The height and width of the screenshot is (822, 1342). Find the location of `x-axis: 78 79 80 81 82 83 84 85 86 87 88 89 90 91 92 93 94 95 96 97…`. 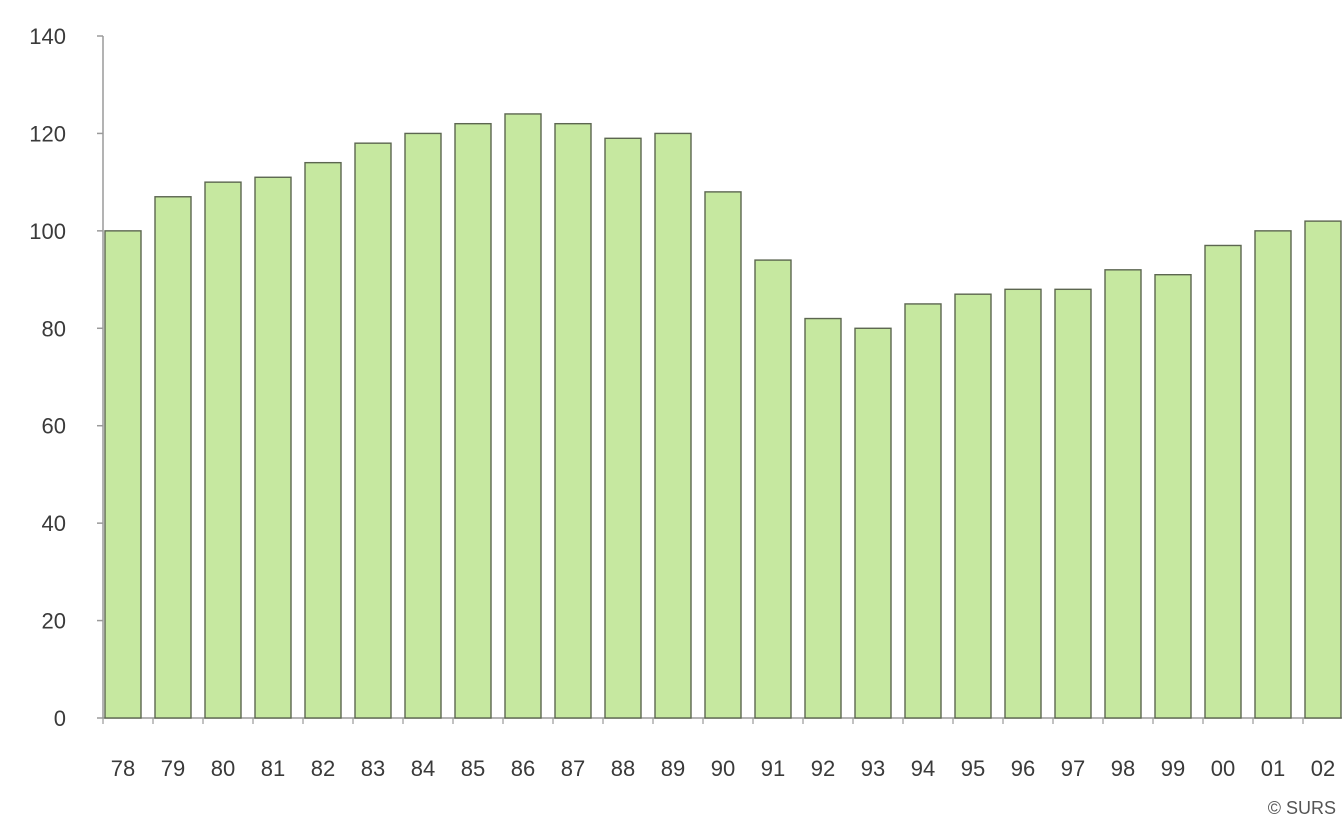

x-axis: 78 79 80 81 82 83 84 85 86 87 88 89 90 91 92 93 94 95 96 97… is located at coordinates (722, 749).